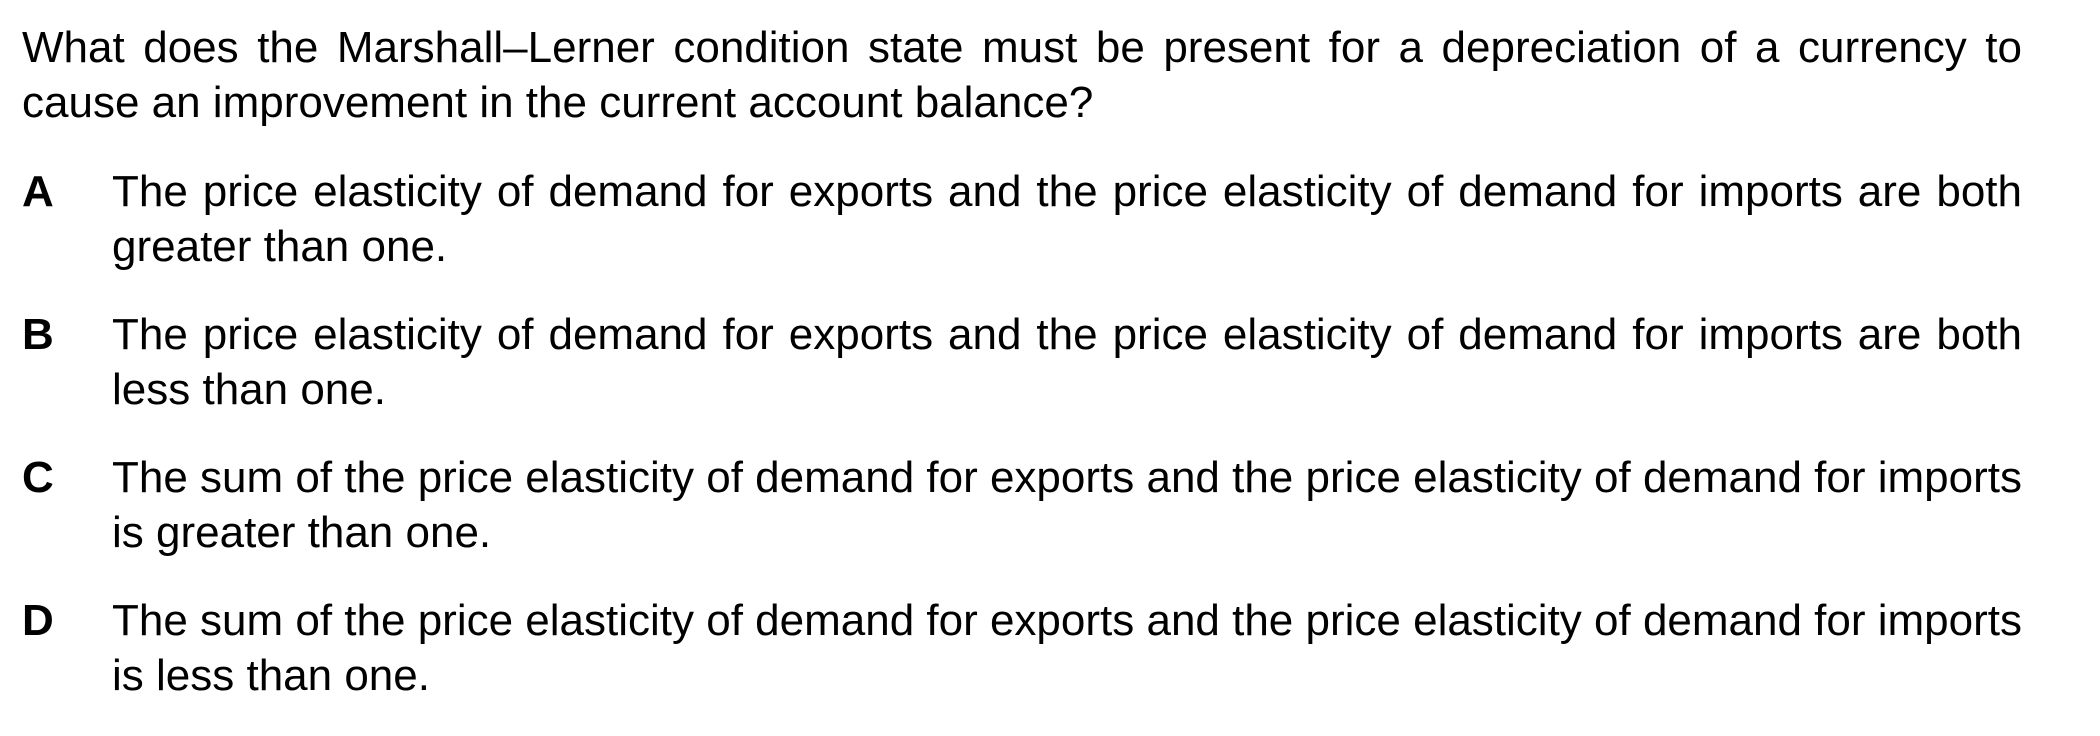 This screenshot has width=2100, height=736. What do you see at coordinates (38, 620) in the screenshot?
I see `option-d-letter: D` at bounding box center [38, 620].